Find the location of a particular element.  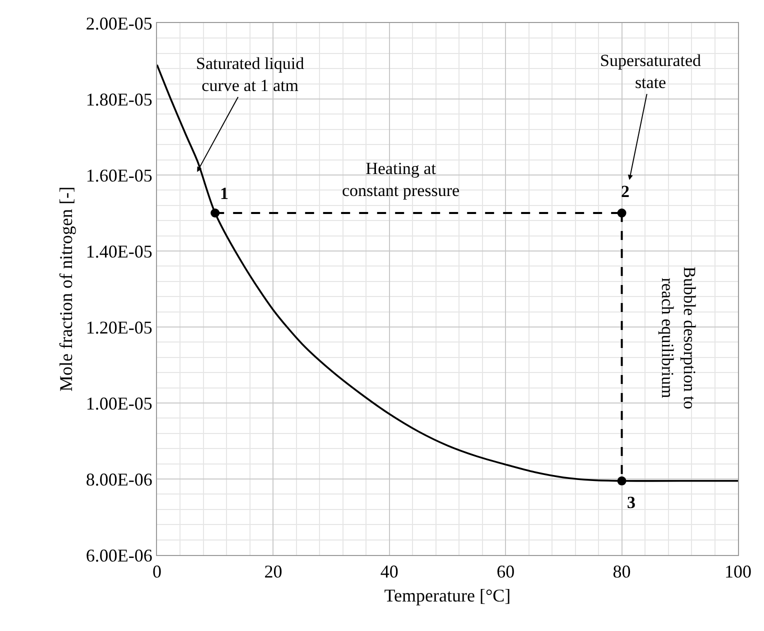

annotation: Heating at constant pressure is located at coordinates (401, 179).